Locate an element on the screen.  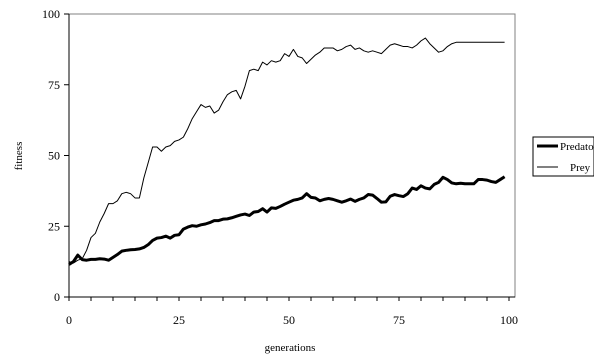
legend-box is located at coordinates (563, 156).